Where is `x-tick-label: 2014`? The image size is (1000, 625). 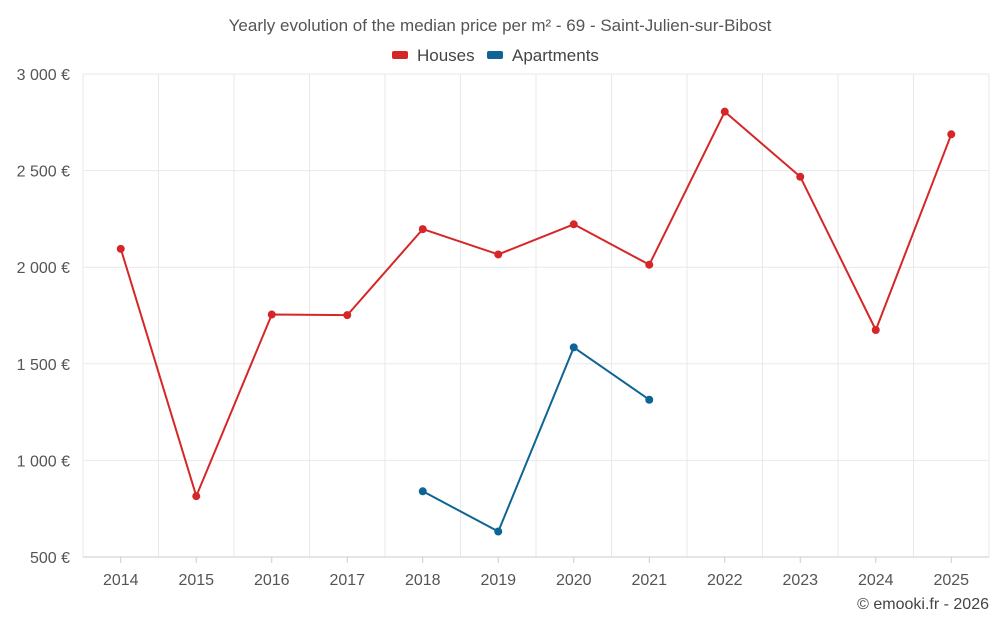
x-tick-label: 2014 is located at coordinates (121, 580).